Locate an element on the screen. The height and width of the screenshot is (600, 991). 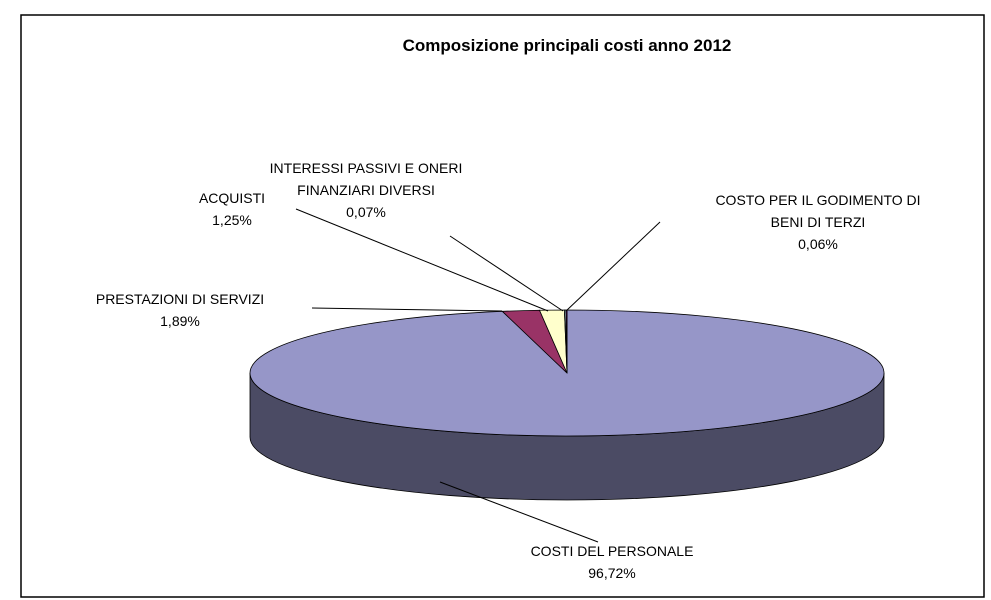
value-label: 1,89% is located at coordinates (180, 321).